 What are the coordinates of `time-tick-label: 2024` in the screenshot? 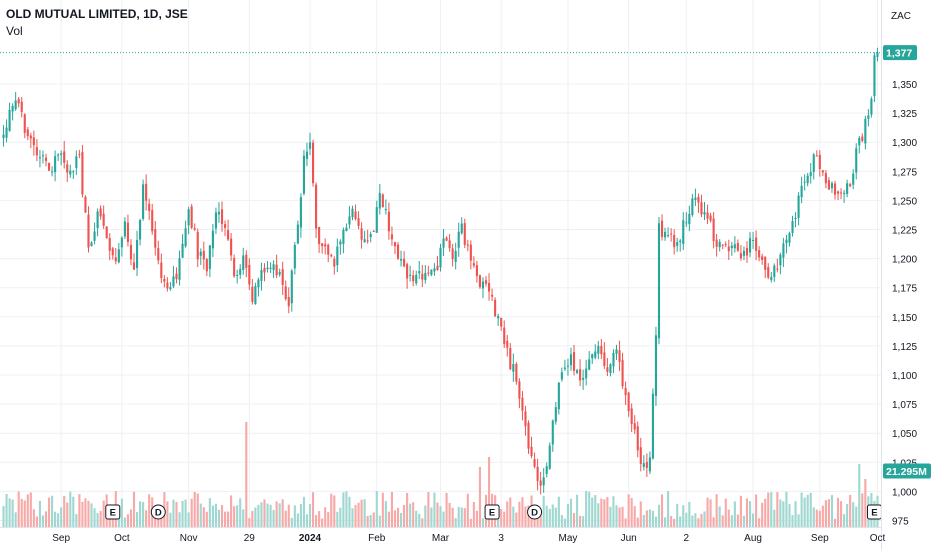 It's located at (310, 538).